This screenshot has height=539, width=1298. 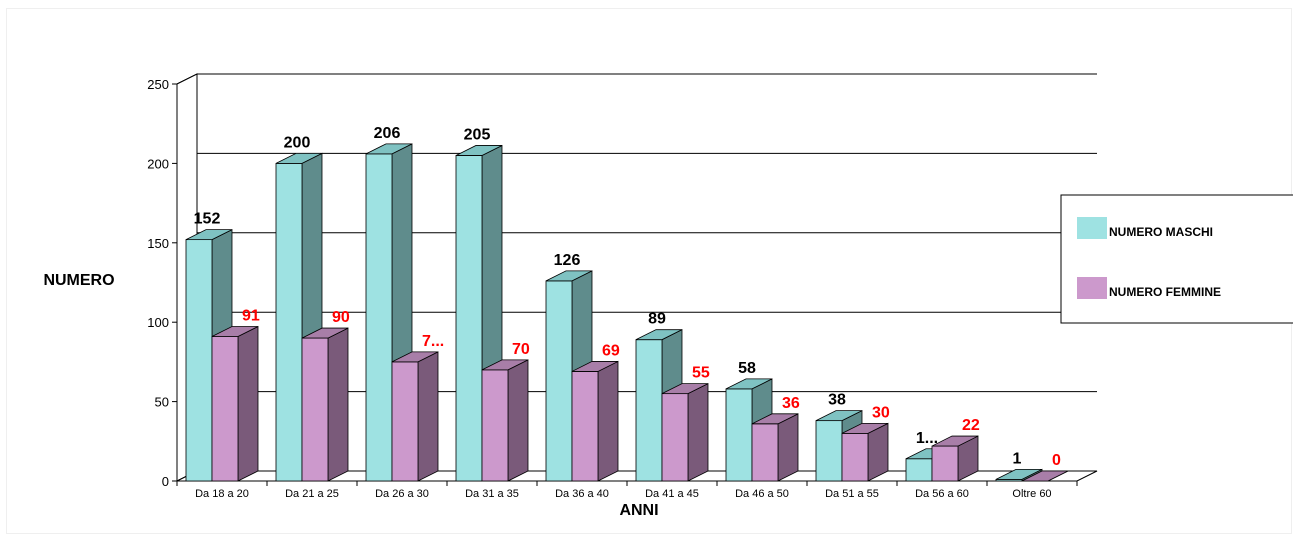 I want to click on data-label-femmine: 30, so click(x=881, y=412).